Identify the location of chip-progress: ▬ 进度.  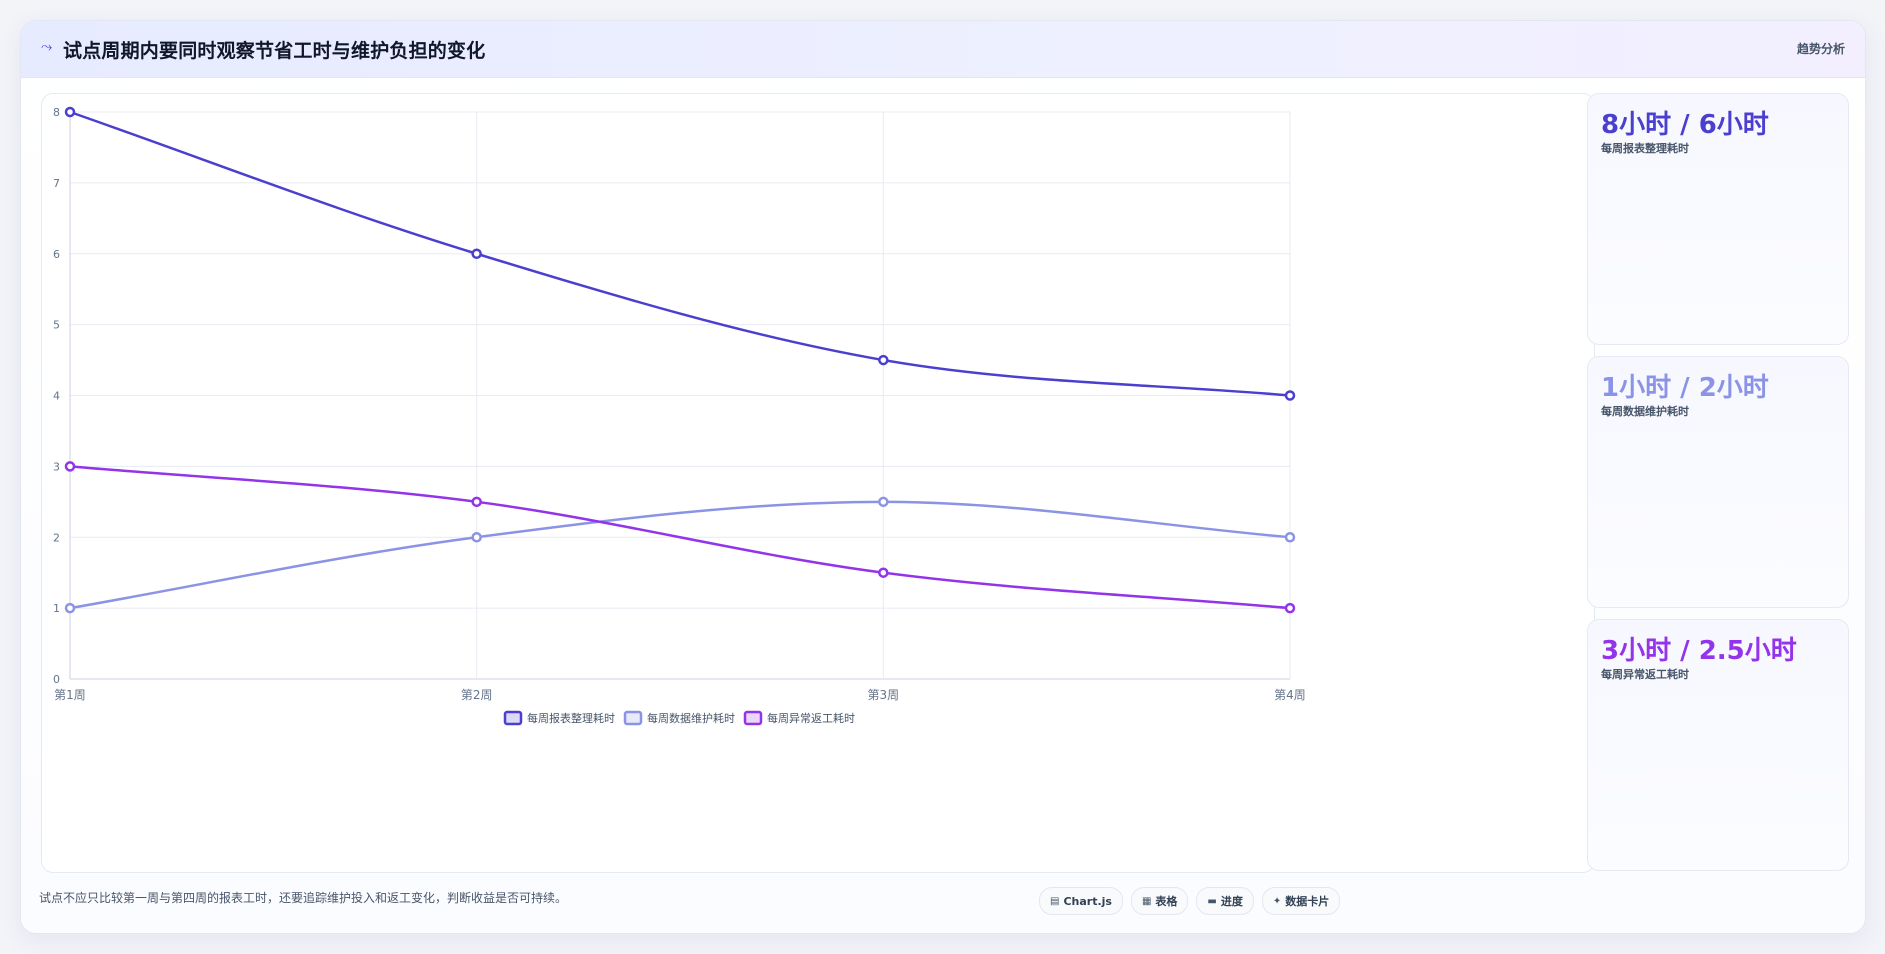
(1225, 901).